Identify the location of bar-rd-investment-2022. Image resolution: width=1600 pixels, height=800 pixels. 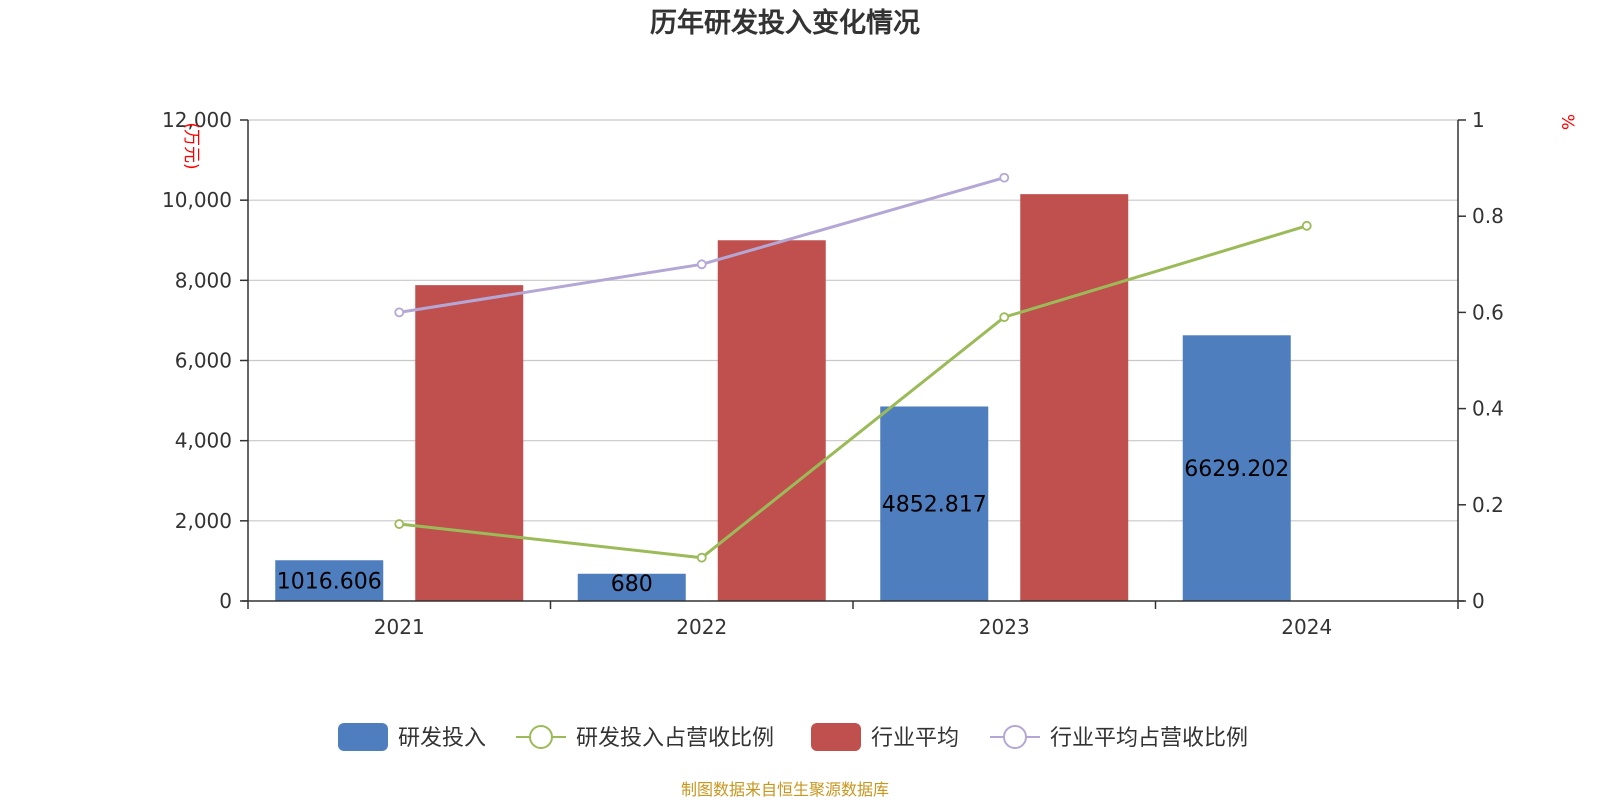
(631, 587).